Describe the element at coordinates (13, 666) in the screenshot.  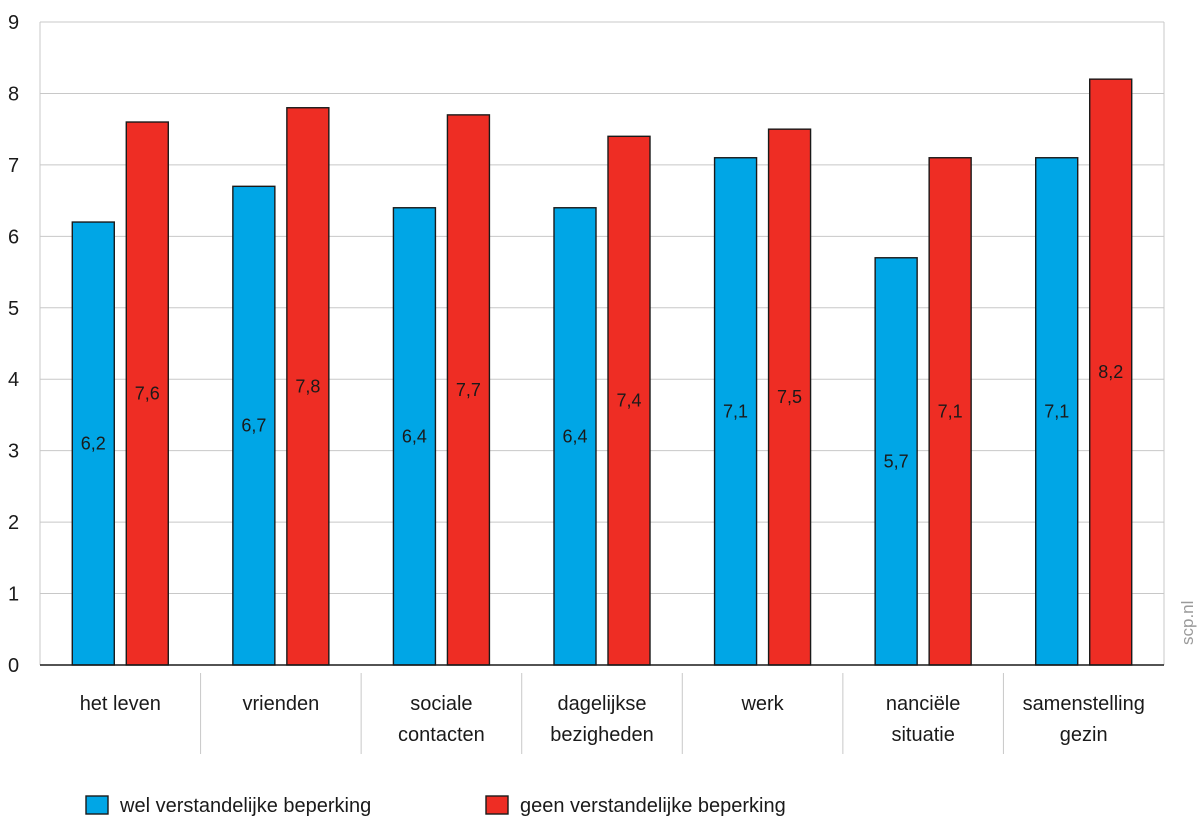
I see `y-tick-label: 0` at that location.